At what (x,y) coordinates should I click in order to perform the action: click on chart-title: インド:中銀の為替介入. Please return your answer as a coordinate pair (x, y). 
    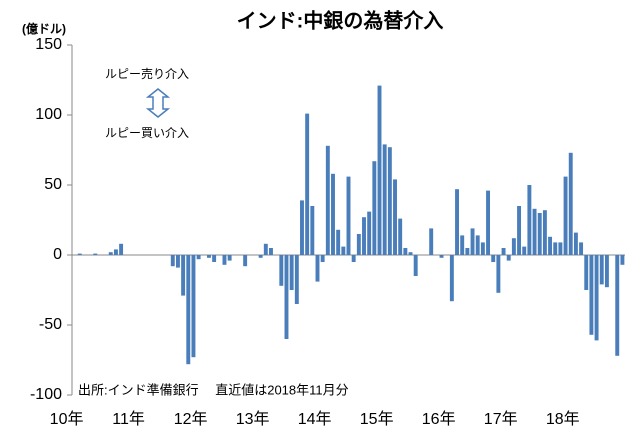
    Looking at the image, I should click on (340, 20).